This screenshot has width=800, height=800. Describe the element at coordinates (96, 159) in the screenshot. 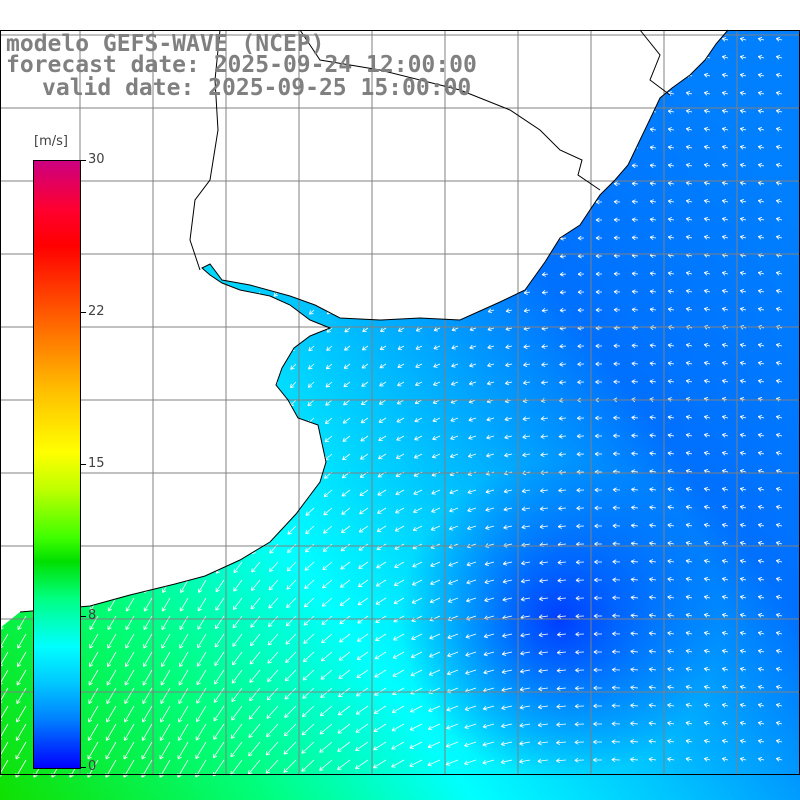

I see `colorbar-label: 30` at that location.